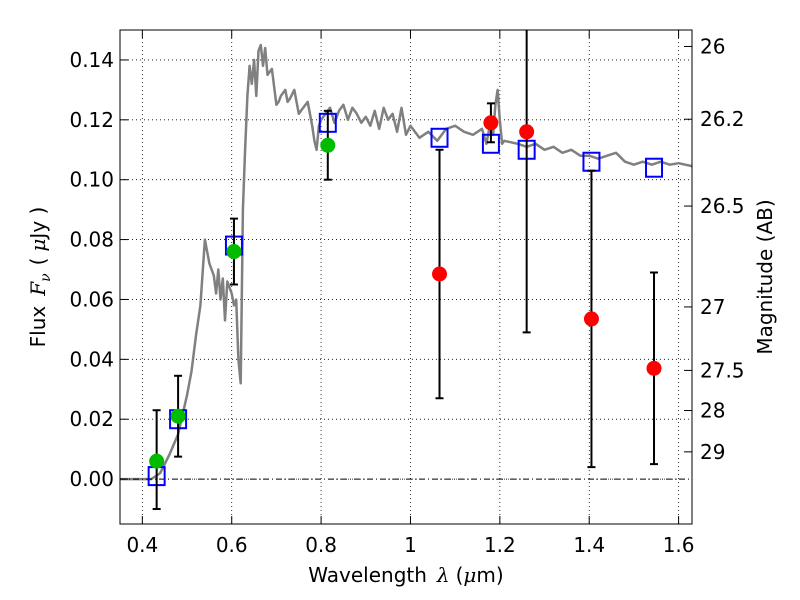  I want to click on y-tick-label: 0.12, so click(91, 120).